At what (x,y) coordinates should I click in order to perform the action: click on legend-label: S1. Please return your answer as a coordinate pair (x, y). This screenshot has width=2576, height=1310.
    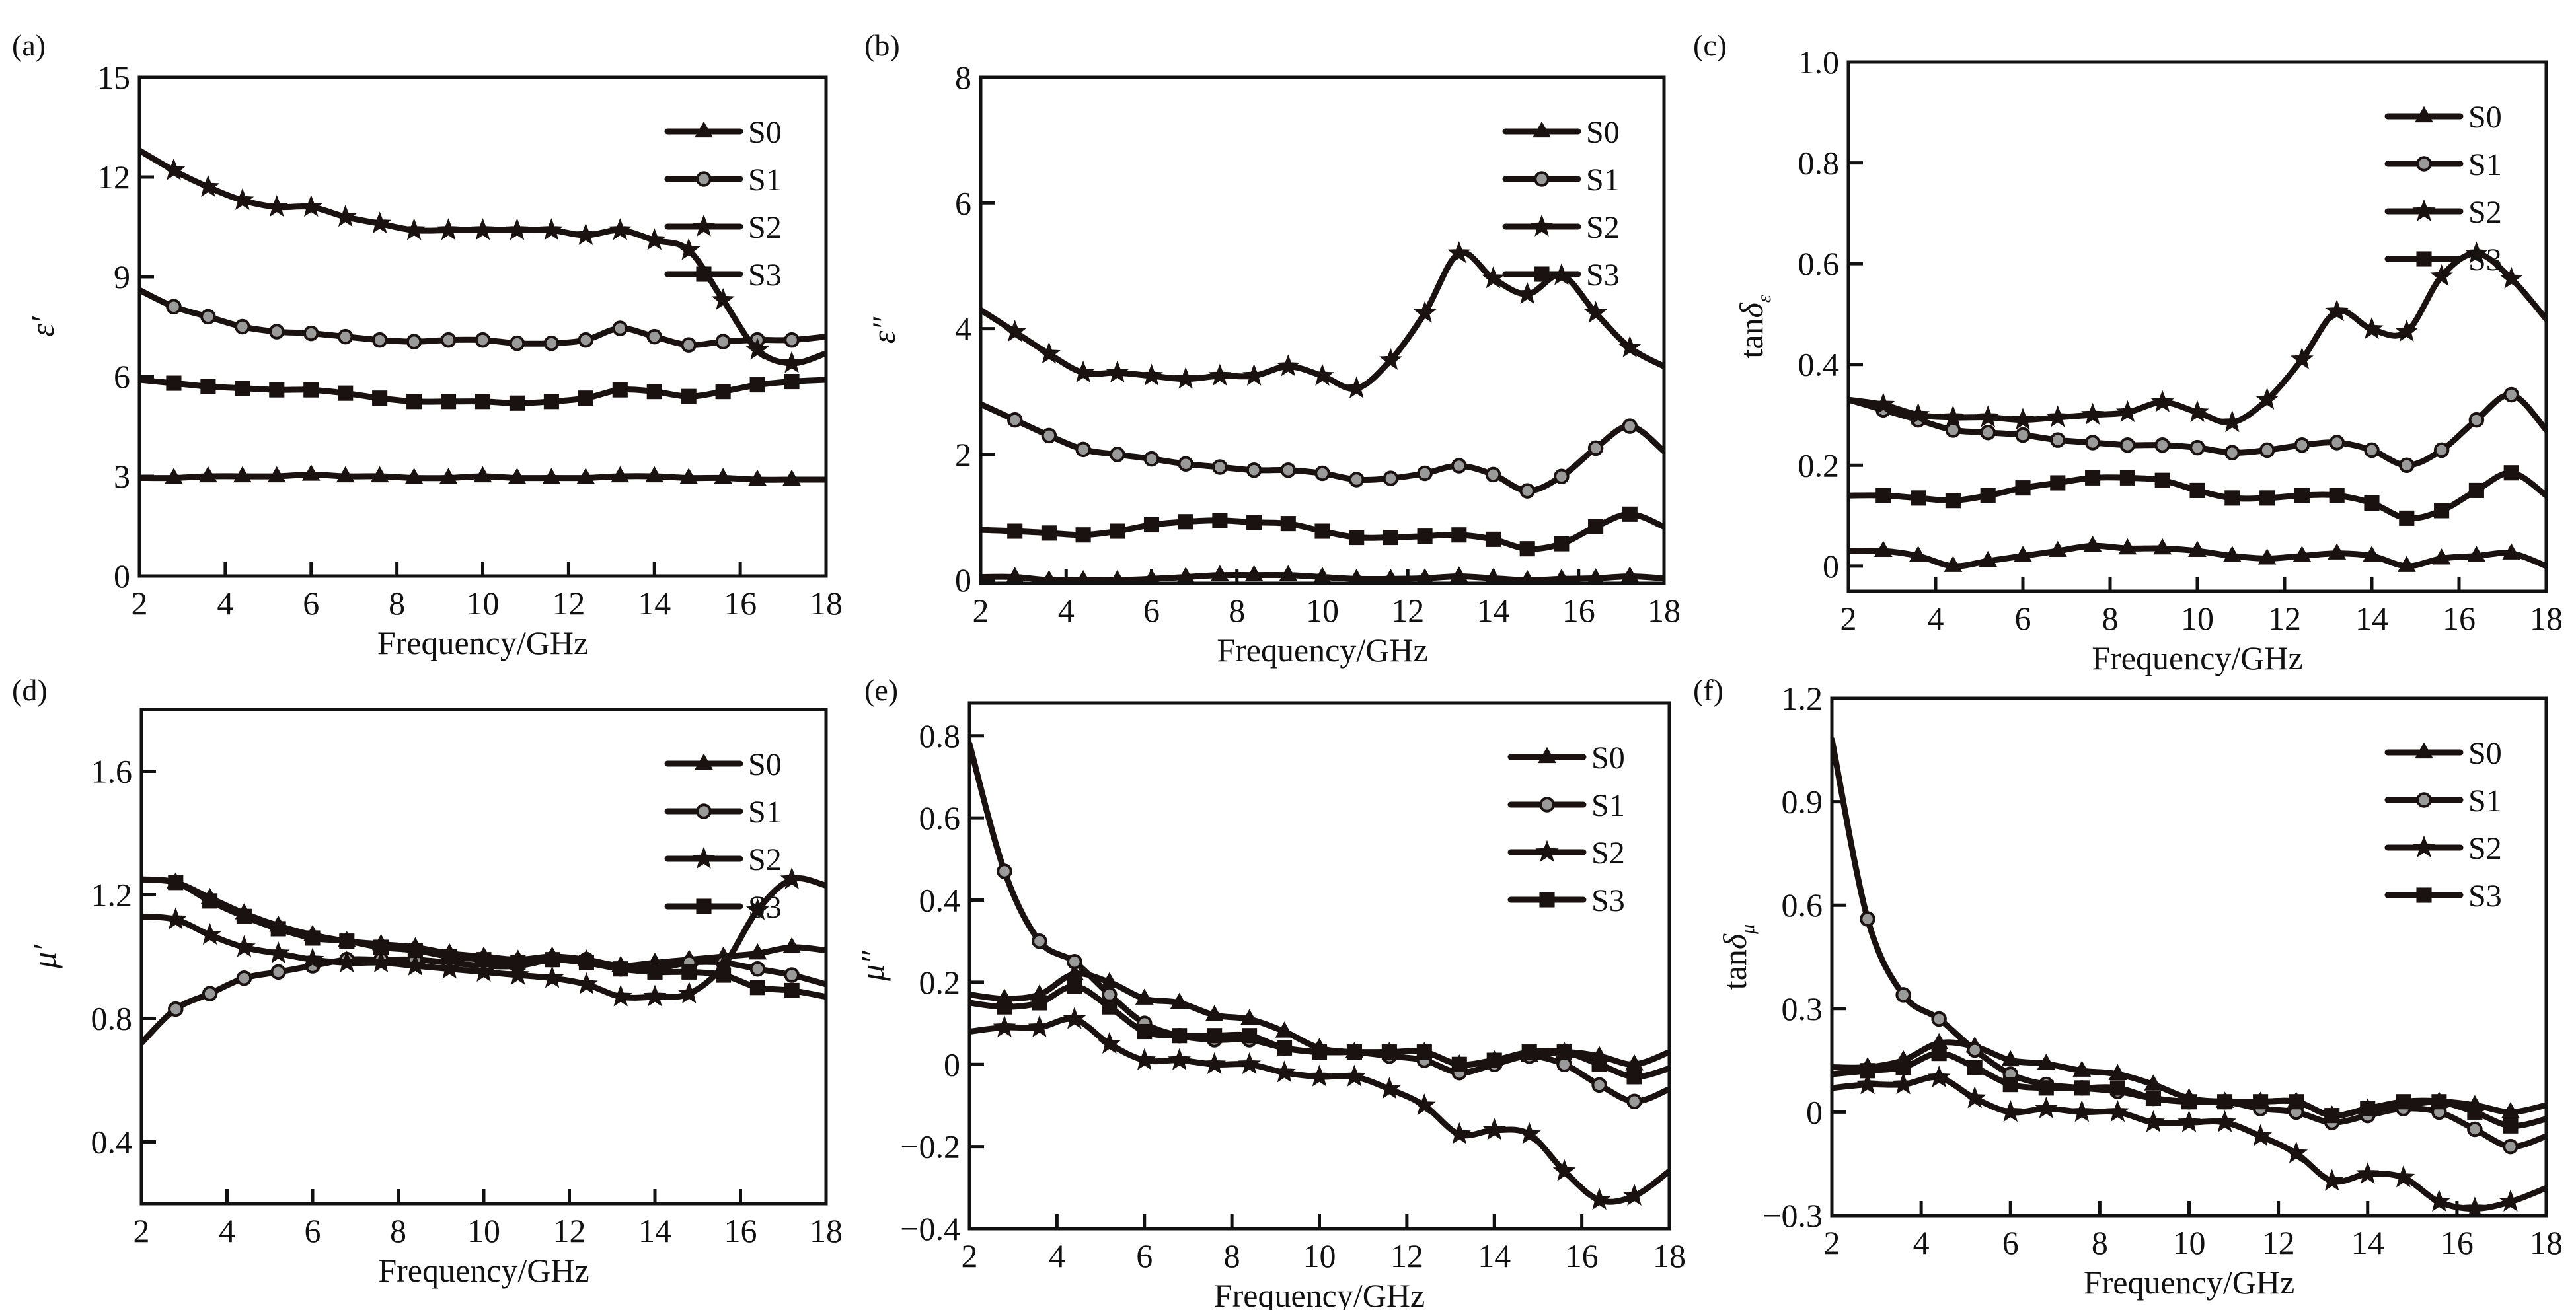
    Looking at the image, I should click on (765, 812).